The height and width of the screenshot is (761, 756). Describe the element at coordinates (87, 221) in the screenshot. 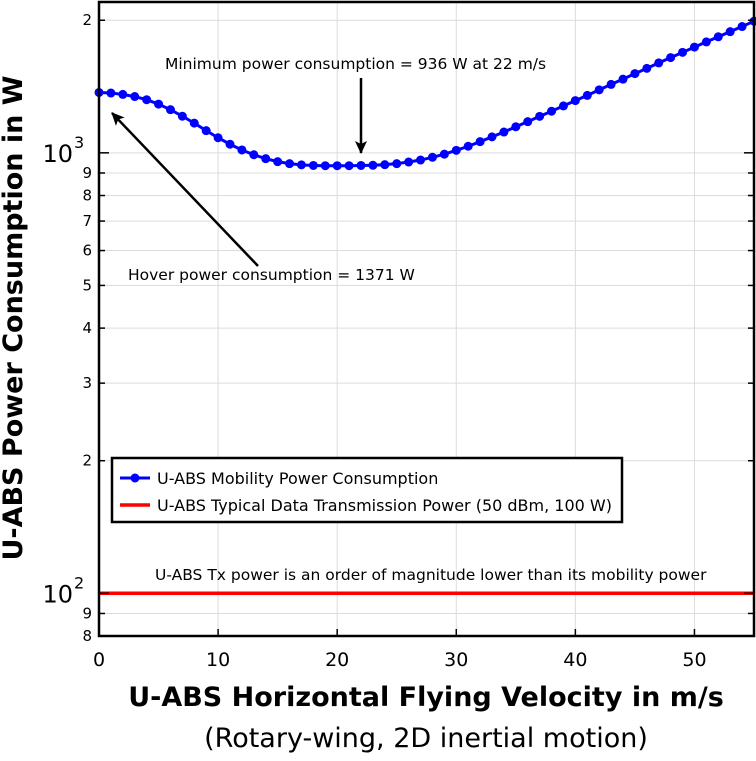

I see `y-minor-tick-label: 7` at that location.